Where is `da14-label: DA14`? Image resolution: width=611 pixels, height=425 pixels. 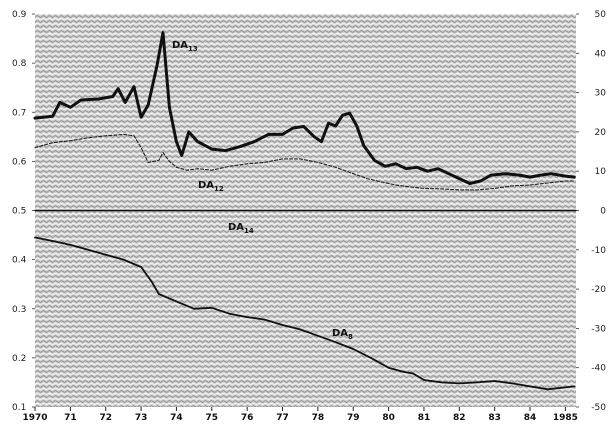 da14-label: DA14 is located at coordinates (241, 228).